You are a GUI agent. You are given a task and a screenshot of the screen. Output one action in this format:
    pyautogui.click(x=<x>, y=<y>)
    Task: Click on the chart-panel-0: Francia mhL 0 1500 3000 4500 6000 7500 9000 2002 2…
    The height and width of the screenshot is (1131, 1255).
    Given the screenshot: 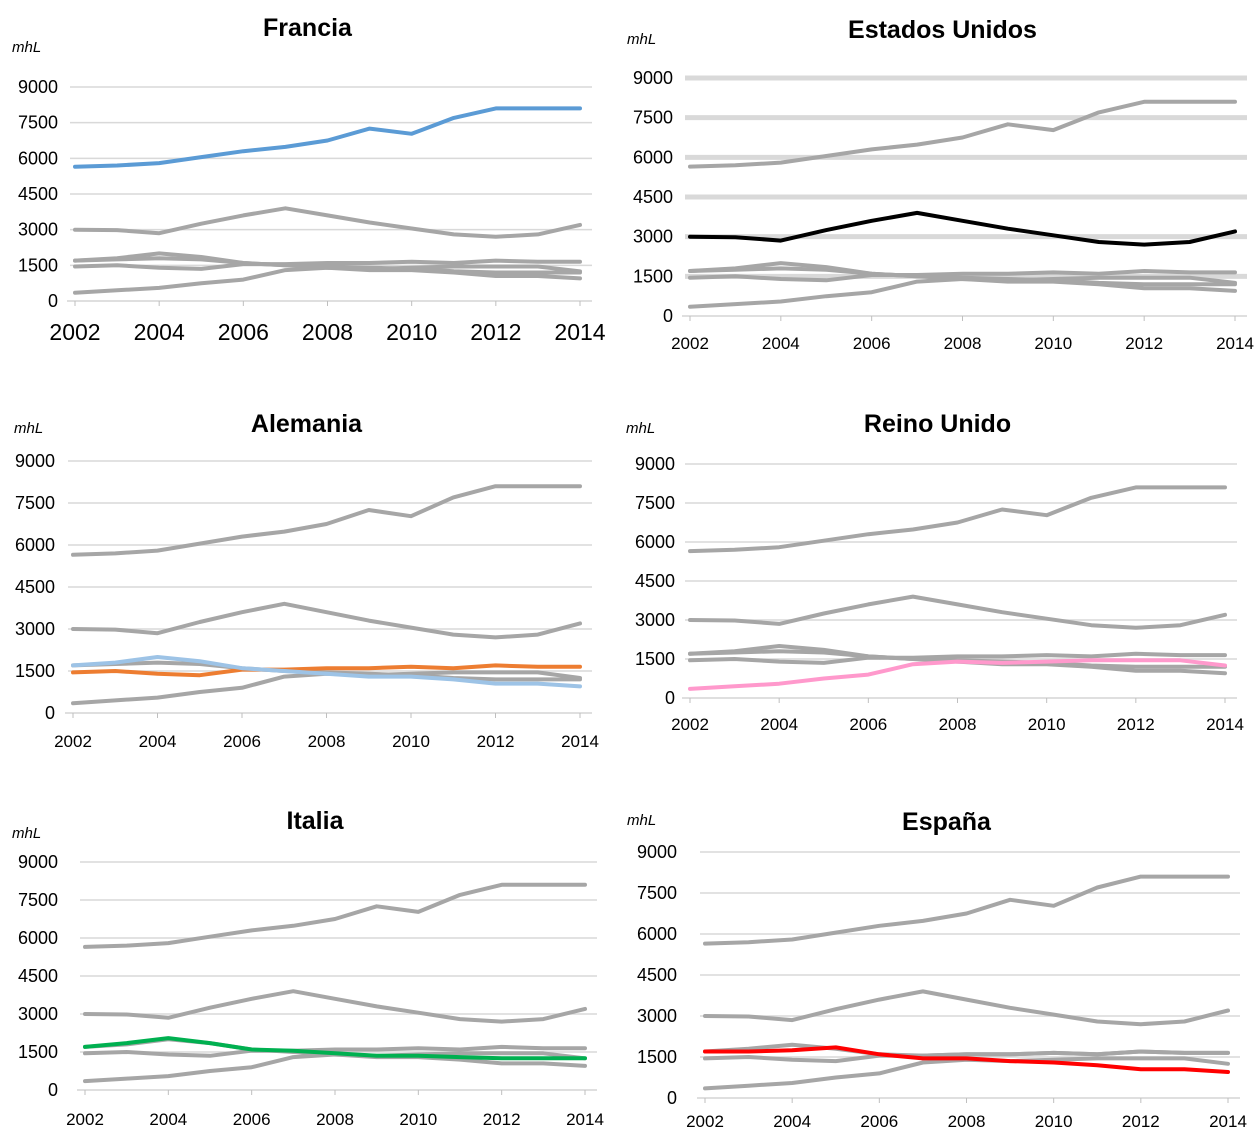 What is the action you would take?
    pyautogui.click(x=309, y=179)
    